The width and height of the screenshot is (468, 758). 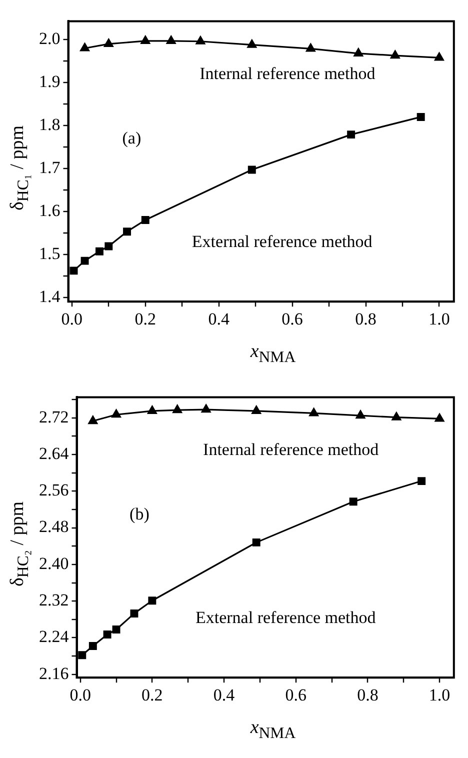 What do you see at coordinates (49, 82) in the screenshot?
I see `y-tick-label: 1.9` at bounding box center [49, 82].